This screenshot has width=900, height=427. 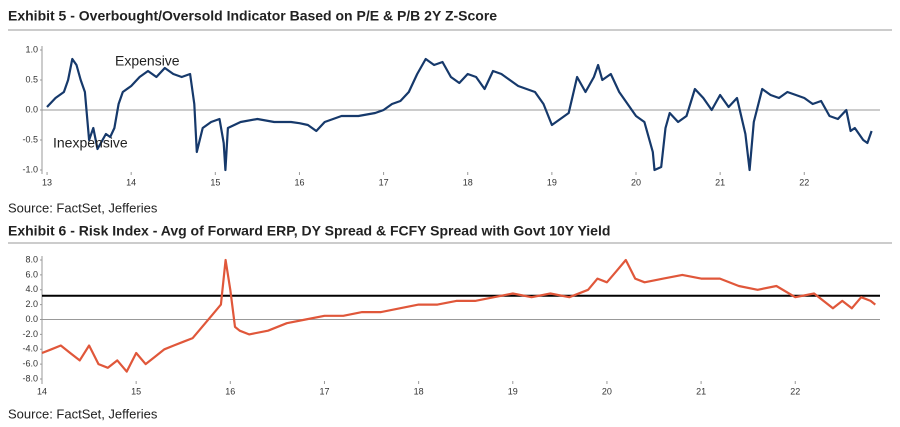 I want to click on y-tick-label: 0.5, so click(x=31, y=79).